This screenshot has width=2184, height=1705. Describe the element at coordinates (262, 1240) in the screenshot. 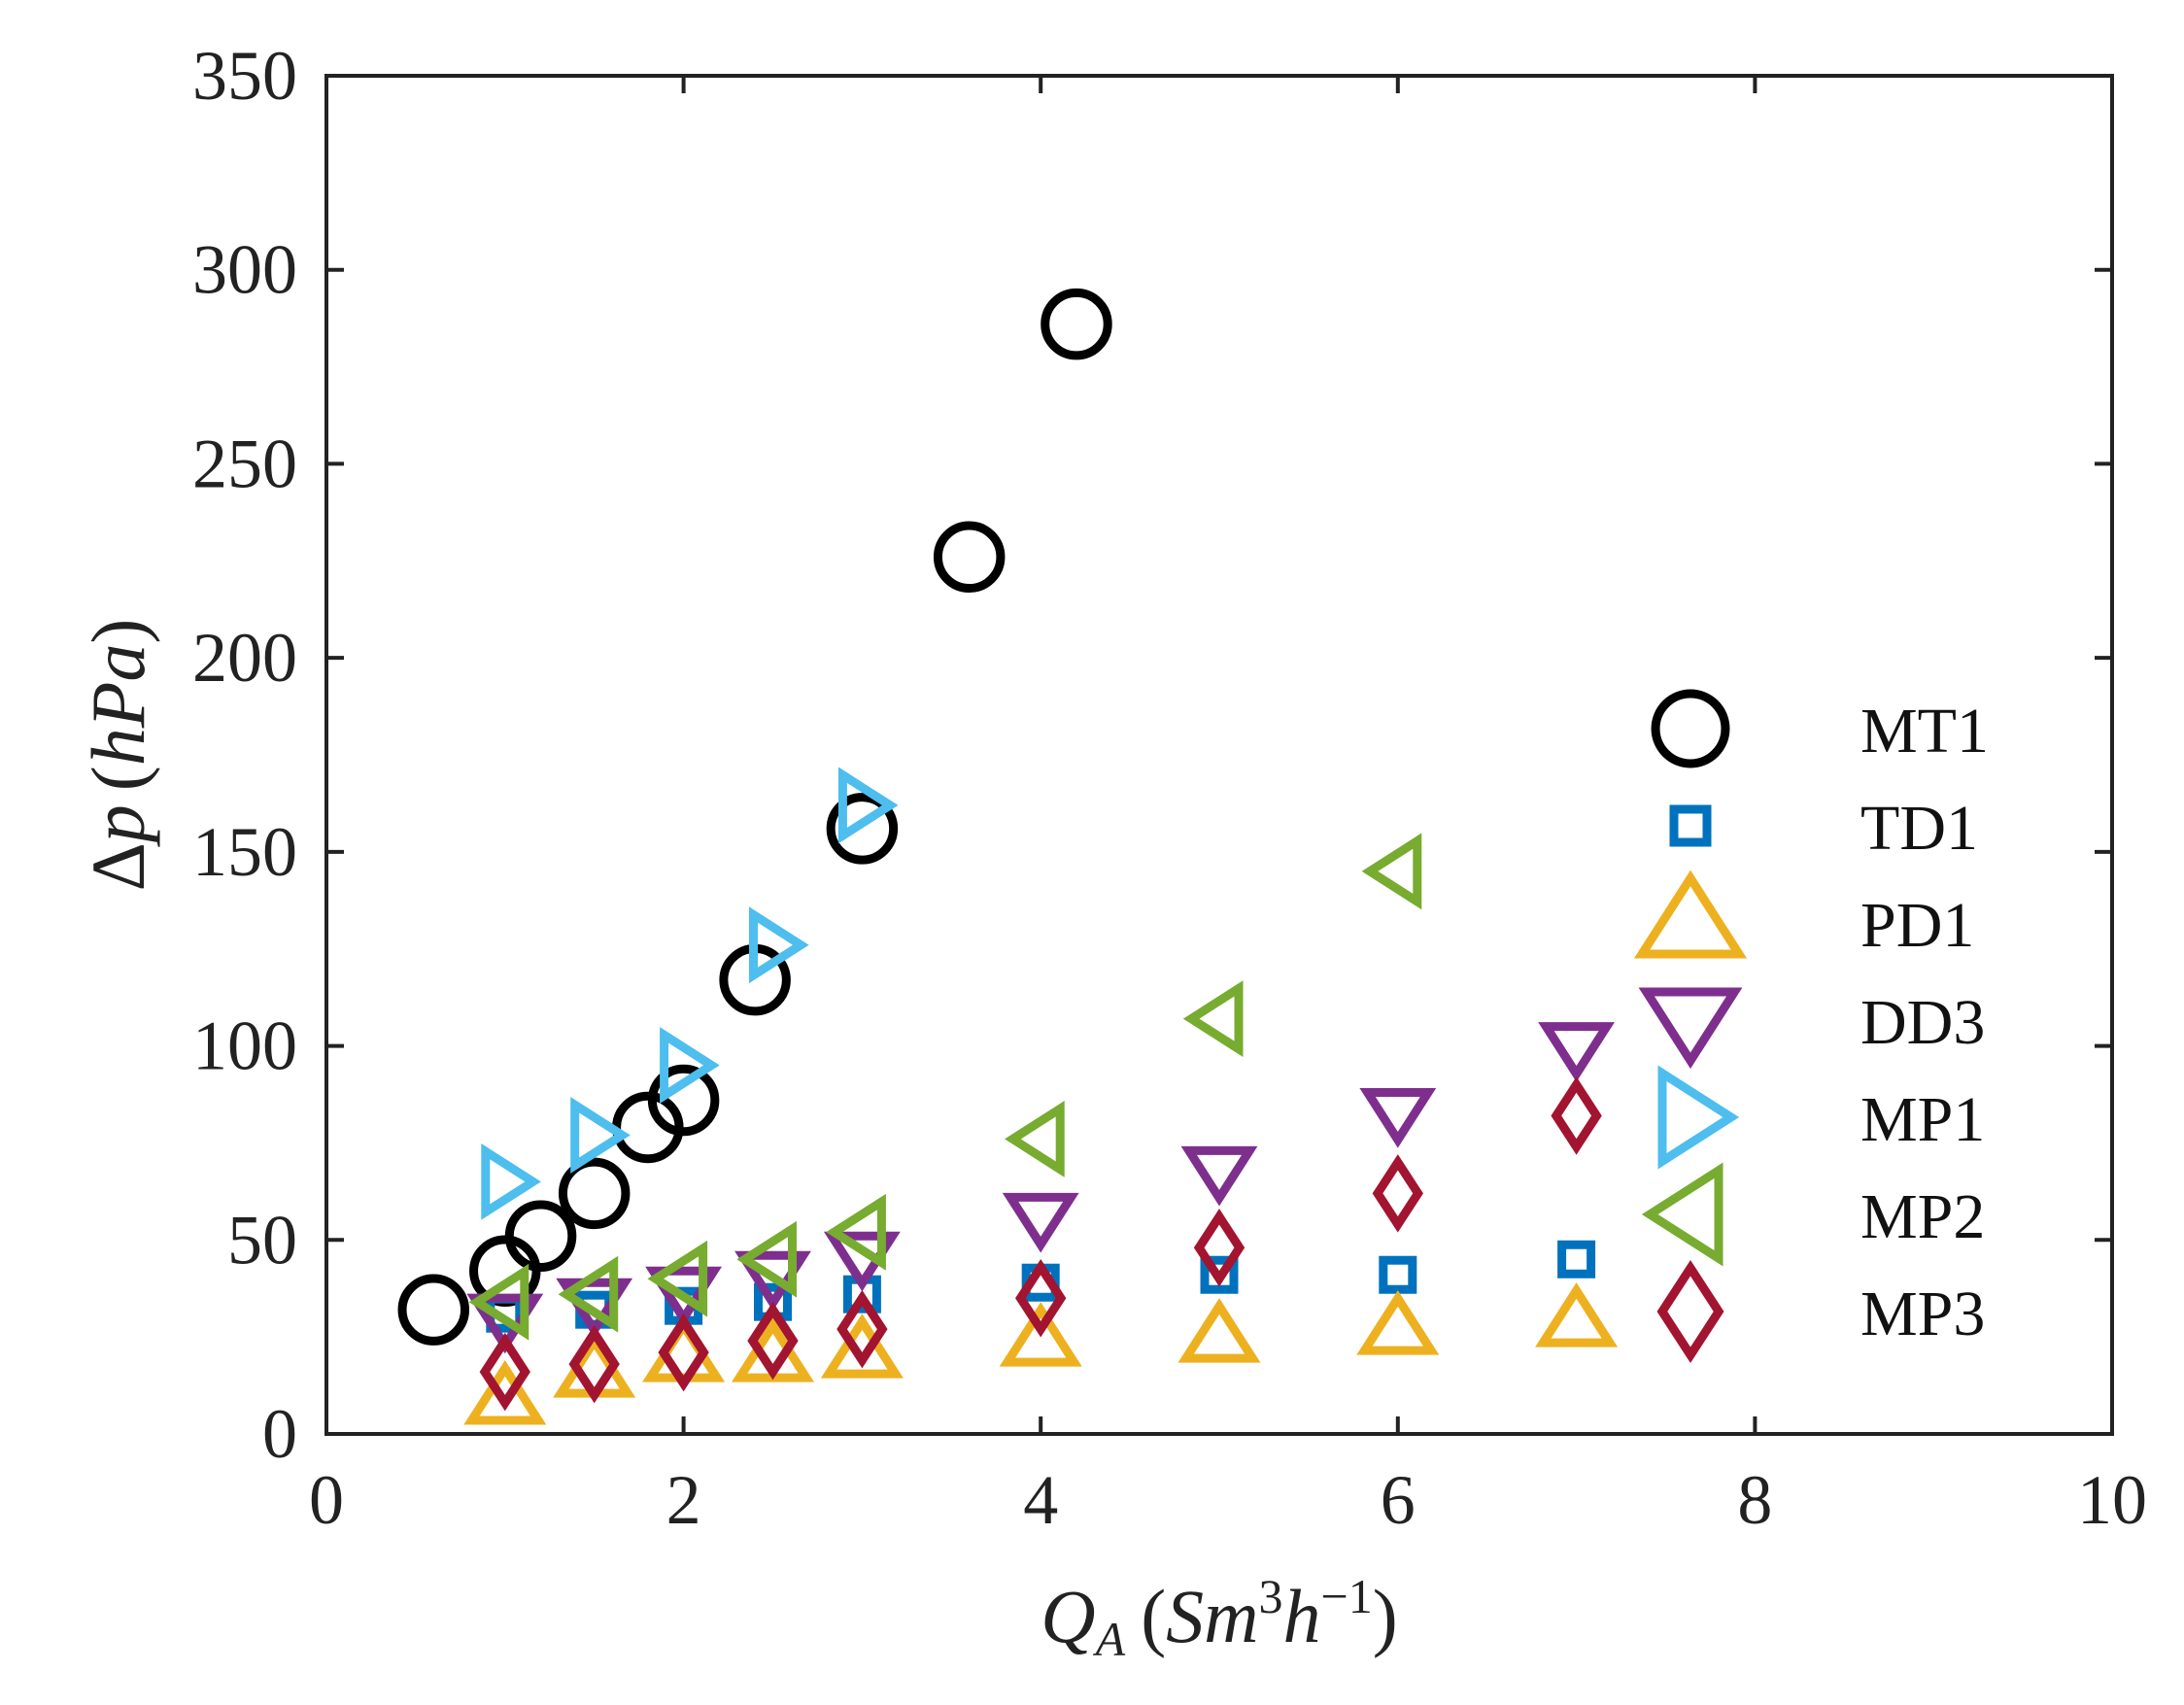

I see `y-tick-label: 50` at that location.